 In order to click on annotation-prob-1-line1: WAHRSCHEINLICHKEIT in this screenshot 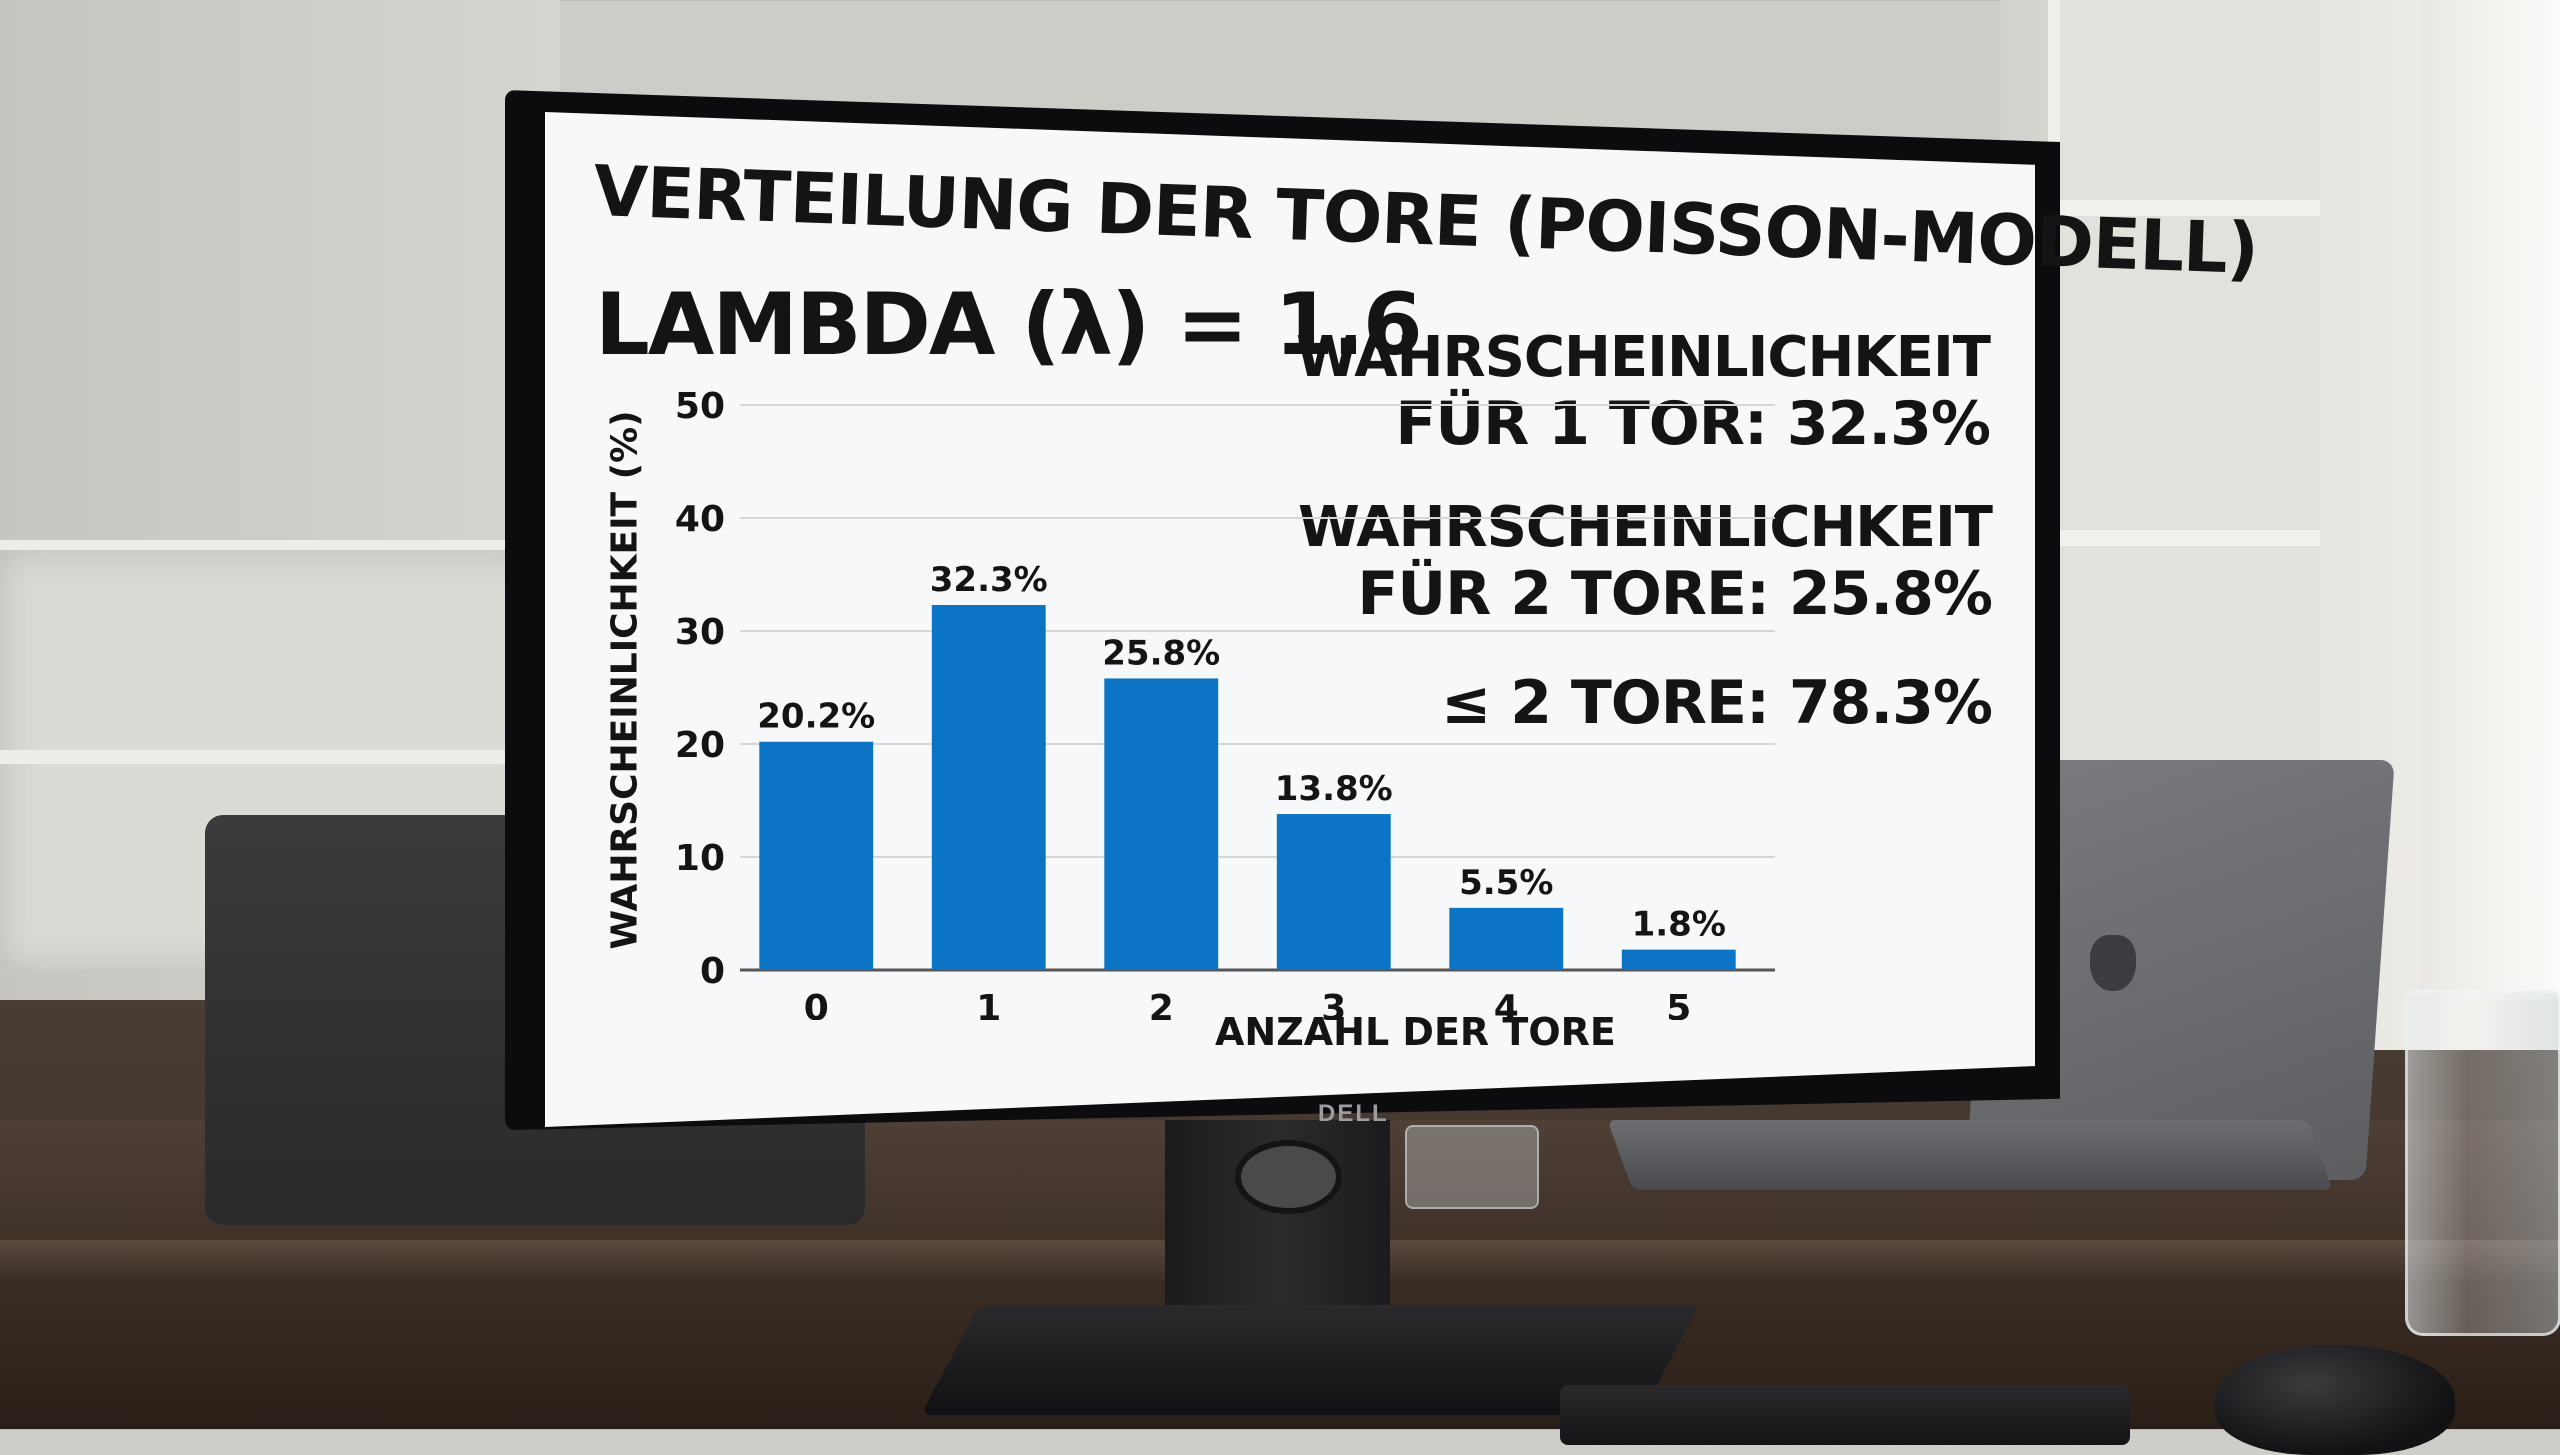, I will do `click(1643, 357)`.